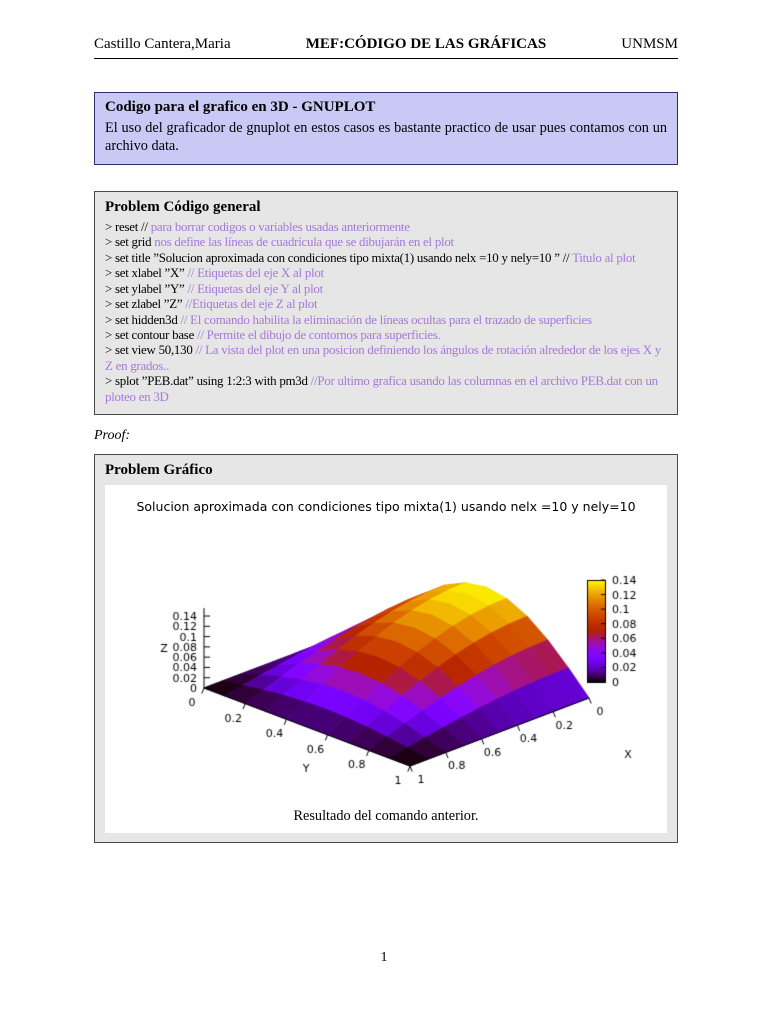 Image resolution: width=768 pixels, height=1024 pixels. Describe the element at coordinates (255, 273) in the screenshot. I see `code-comment: // Etiquetas del eje X al plot` at that location.